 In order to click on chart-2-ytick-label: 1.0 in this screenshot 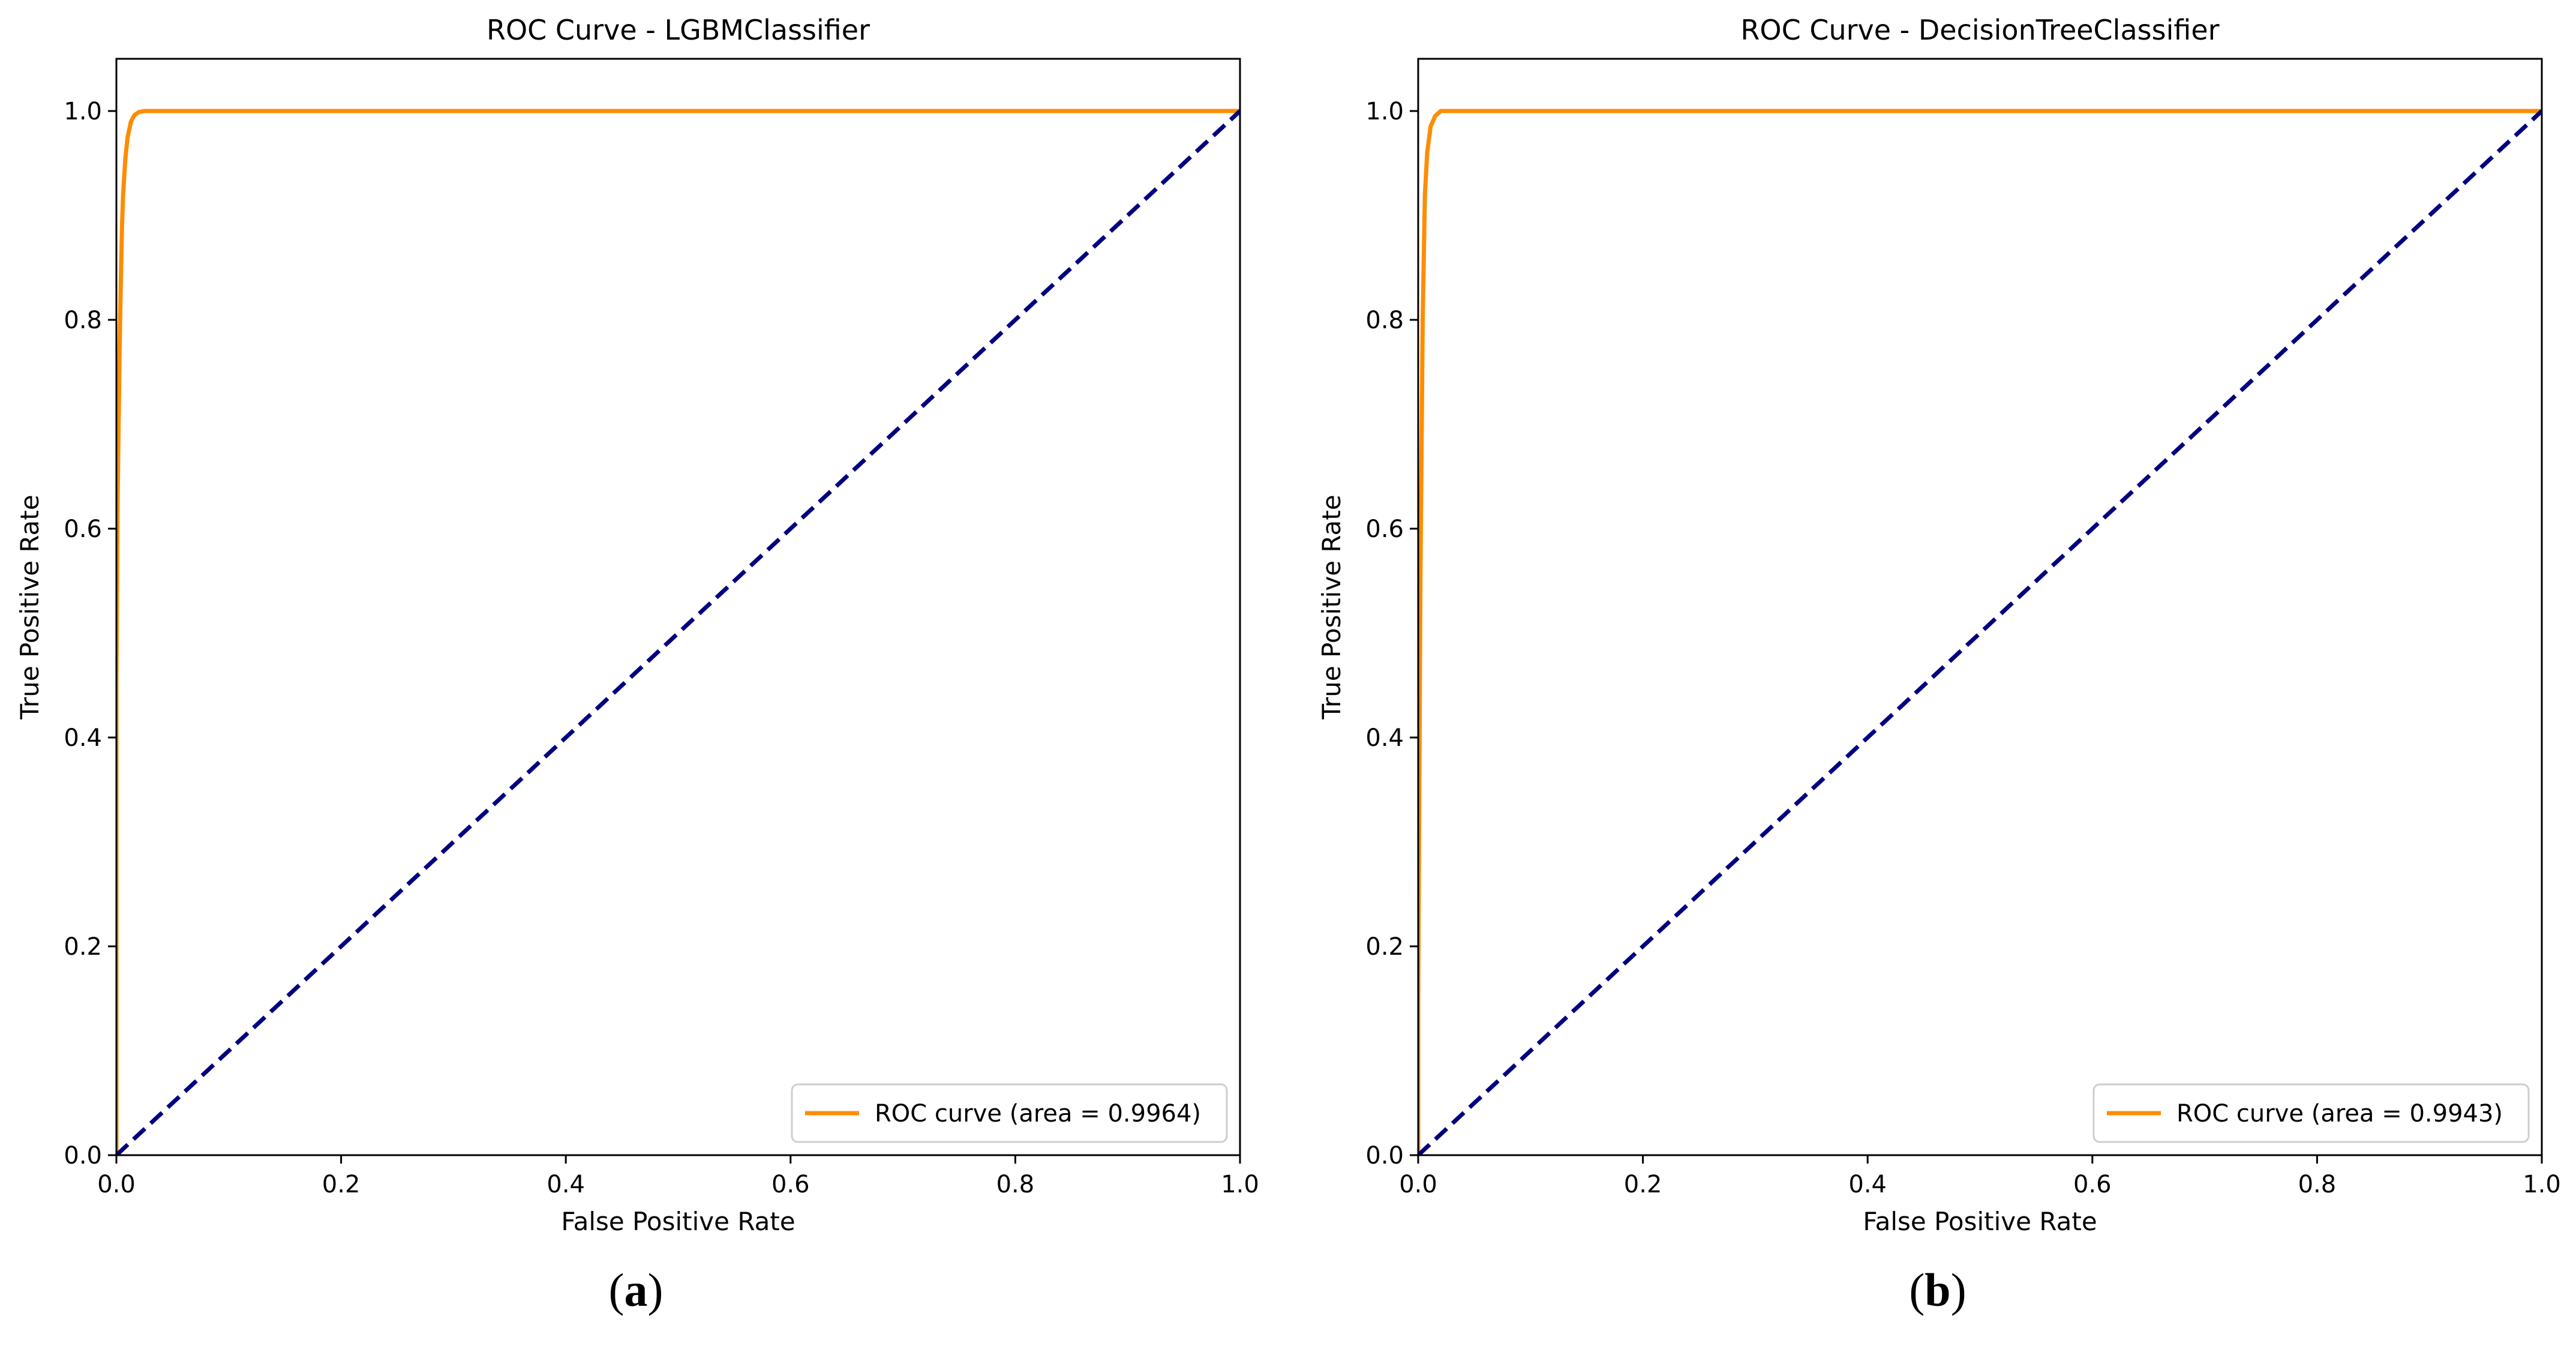, I will do `click(1385, 111)`.